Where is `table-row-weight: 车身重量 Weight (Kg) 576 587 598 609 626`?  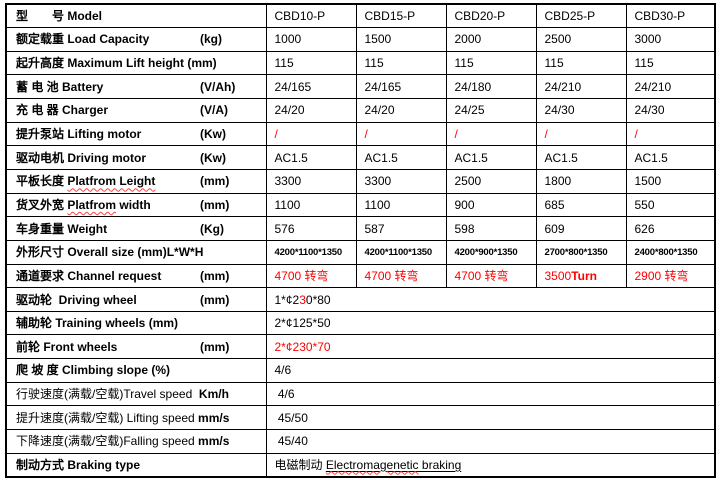
table-row-weight: 车身重量 Weight (Kg) 576 587 598 609 626 is located at coordinates (360, 228).